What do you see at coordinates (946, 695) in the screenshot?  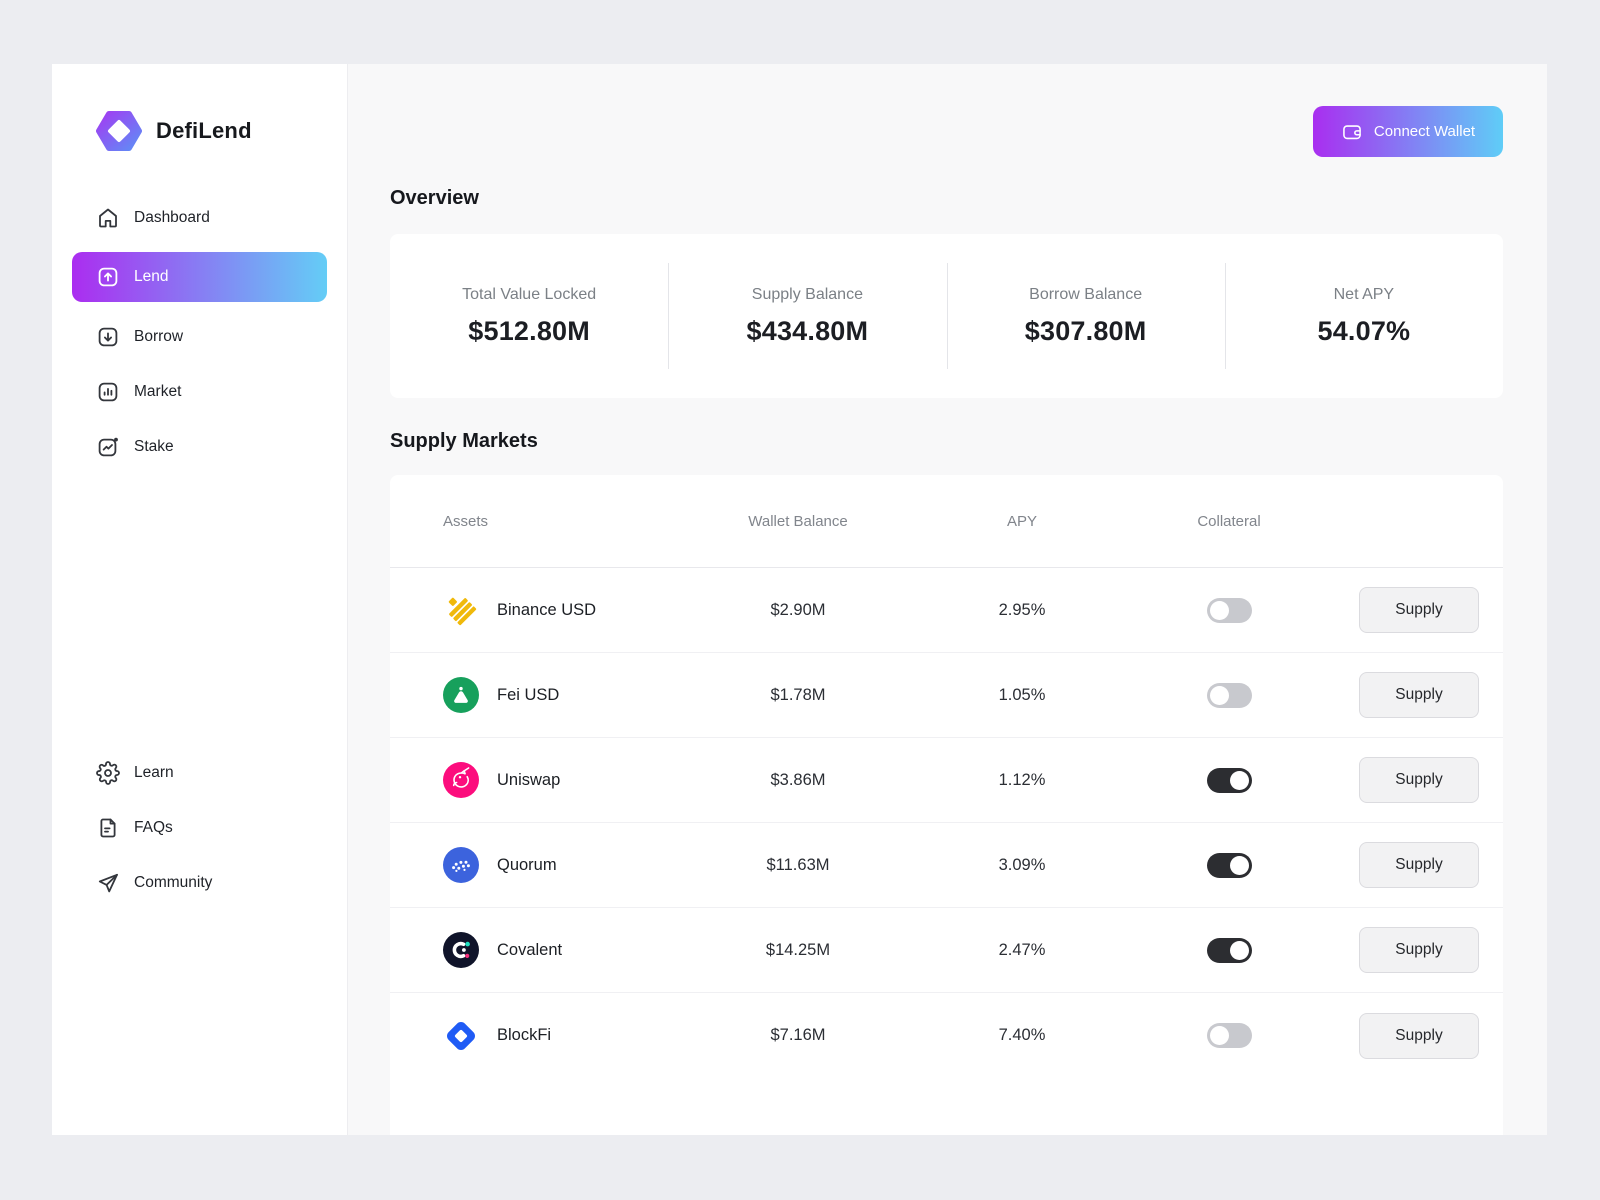 I see `table-row: Fei USD $1.78M 1.05% Supply` at bounding box center [946, 695].